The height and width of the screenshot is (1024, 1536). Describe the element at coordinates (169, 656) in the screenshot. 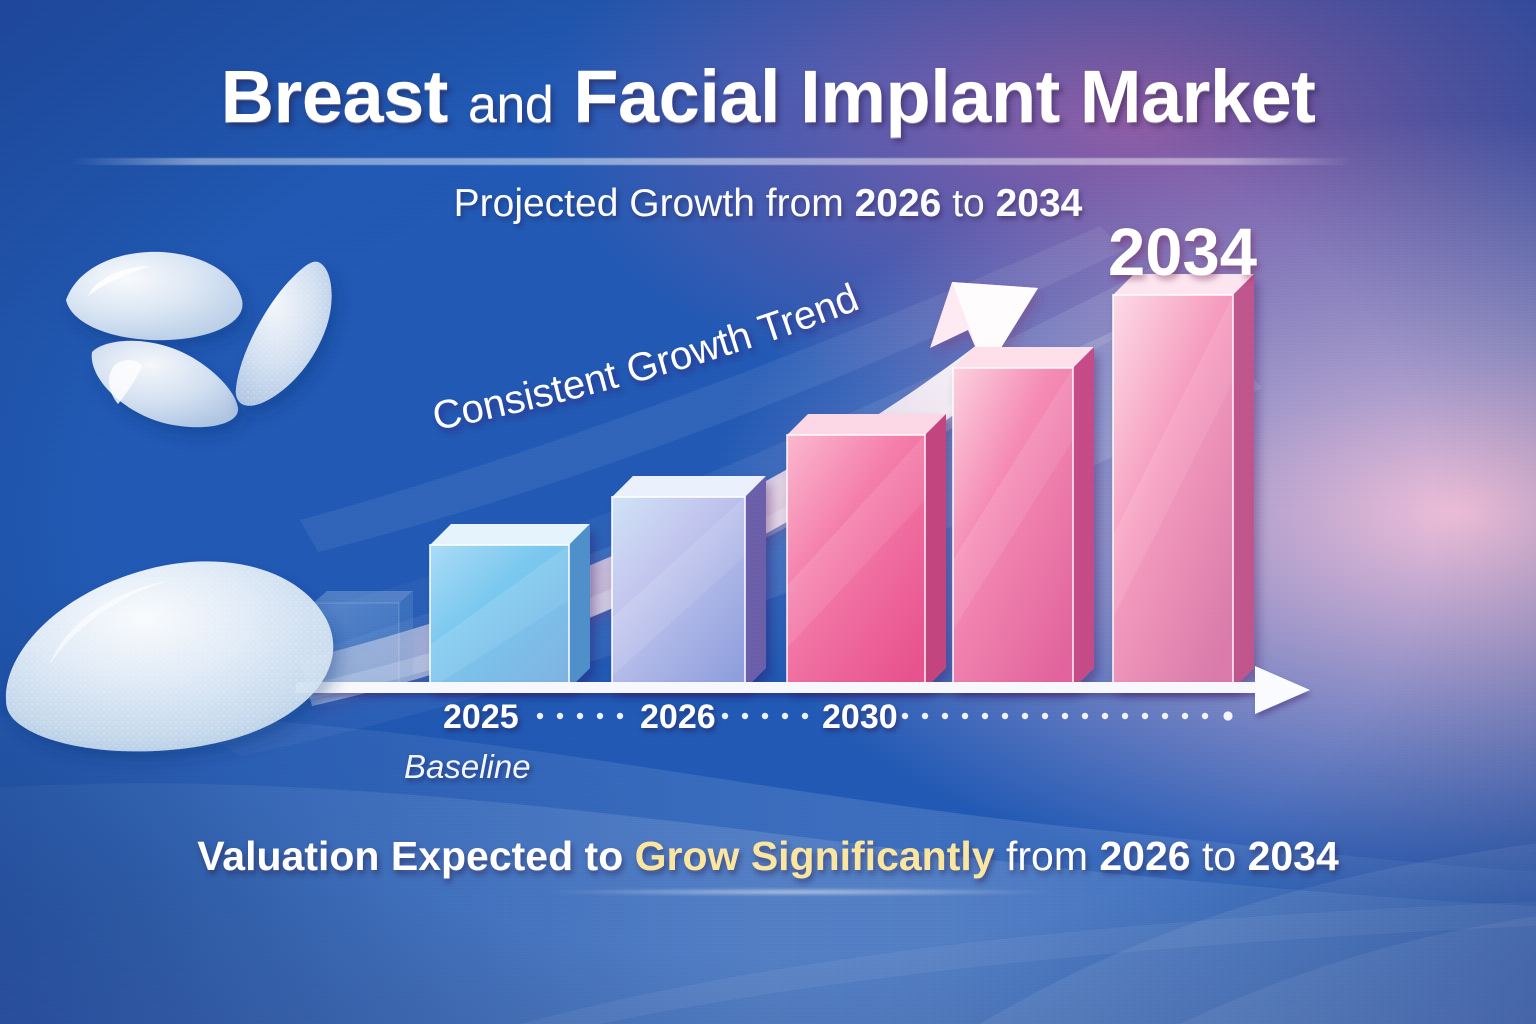

I see `breast-implant-large` at that location.